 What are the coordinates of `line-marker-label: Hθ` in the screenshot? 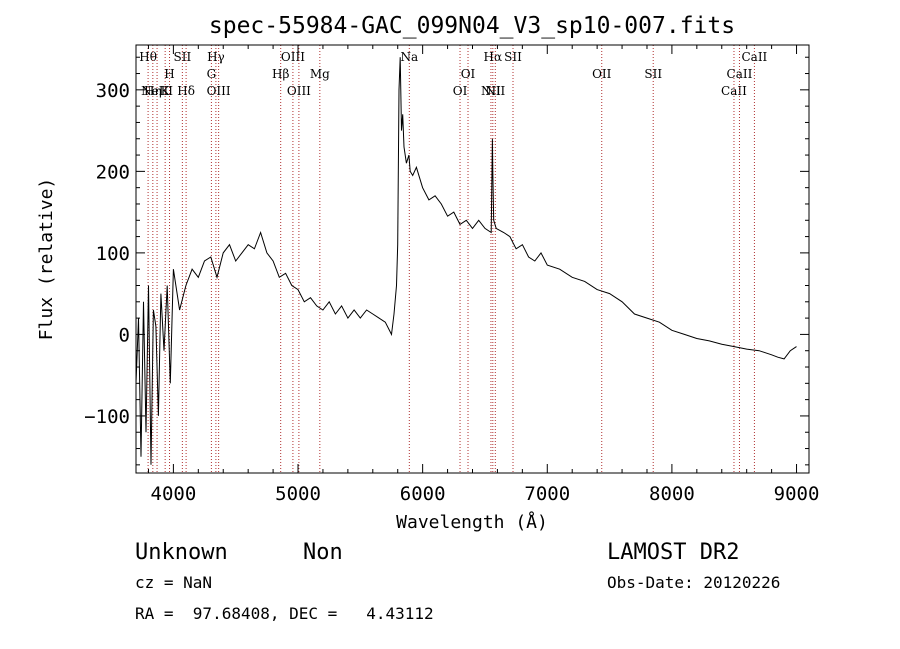 It's located at (148, 57).